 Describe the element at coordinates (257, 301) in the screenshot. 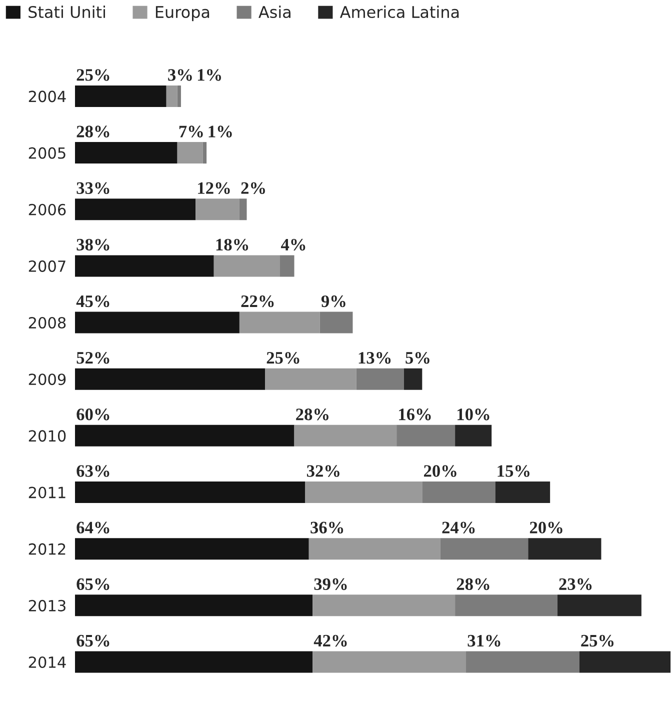

I see `data-label: 22%` at that location.